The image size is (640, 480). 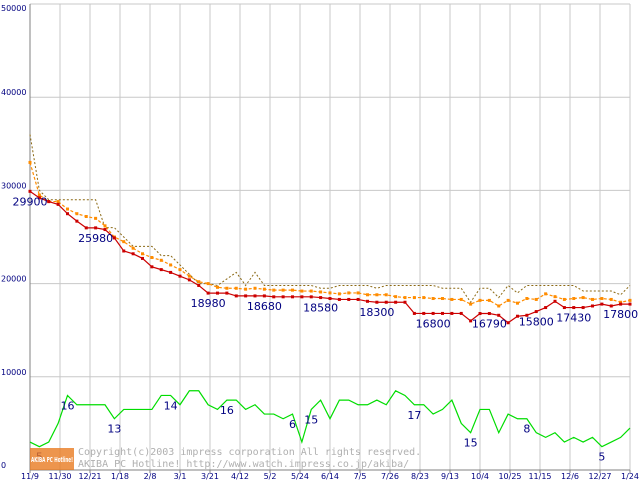 I want to click on data-label: 16790, so click(x=489, y=324).